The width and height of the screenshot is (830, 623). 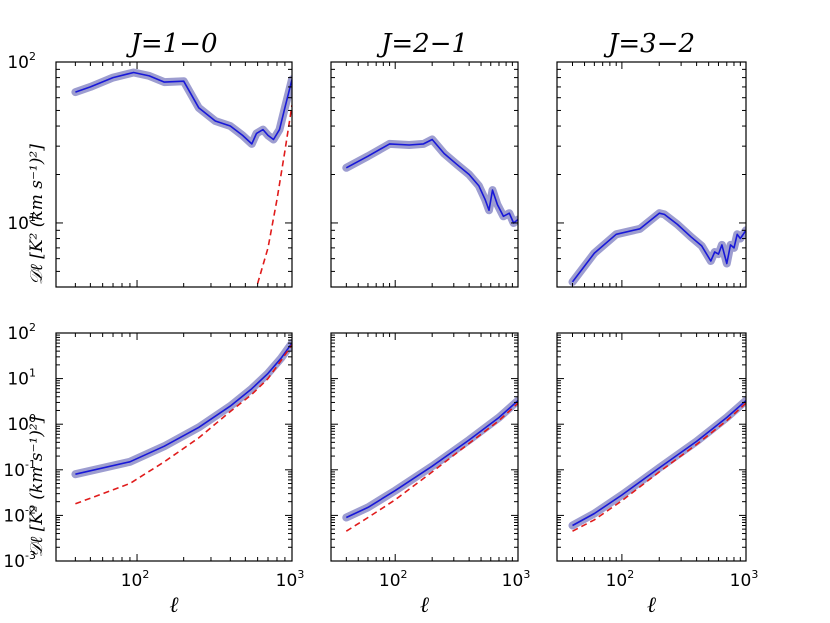 What do you see at coordinates (19, 560) in the screenshot?
I see `y-tick-label: 10⁻³` at bounding box center [19, 560].